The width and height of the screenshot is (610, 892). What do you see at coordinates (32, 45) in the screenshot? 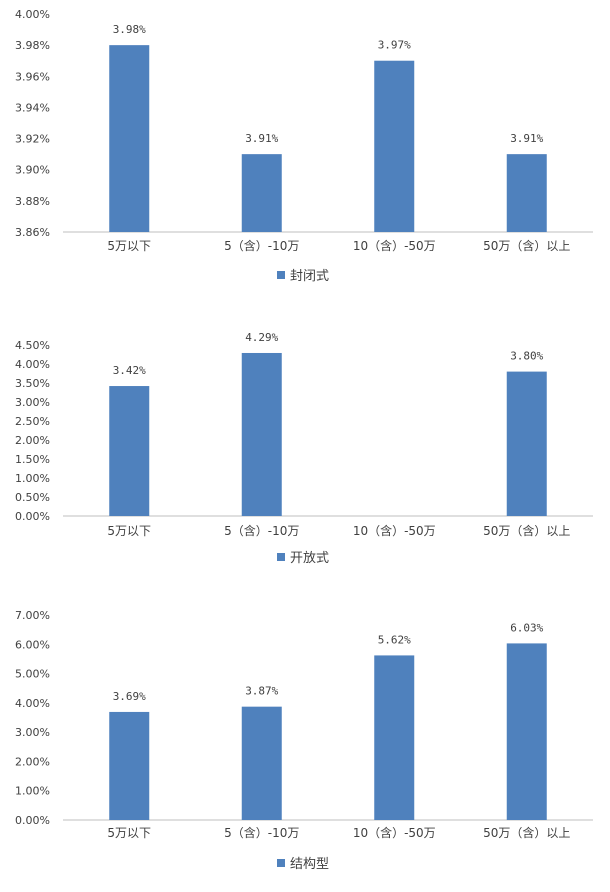
I see `y-tick-label: 3.98%` at bounding box center [32, 45].